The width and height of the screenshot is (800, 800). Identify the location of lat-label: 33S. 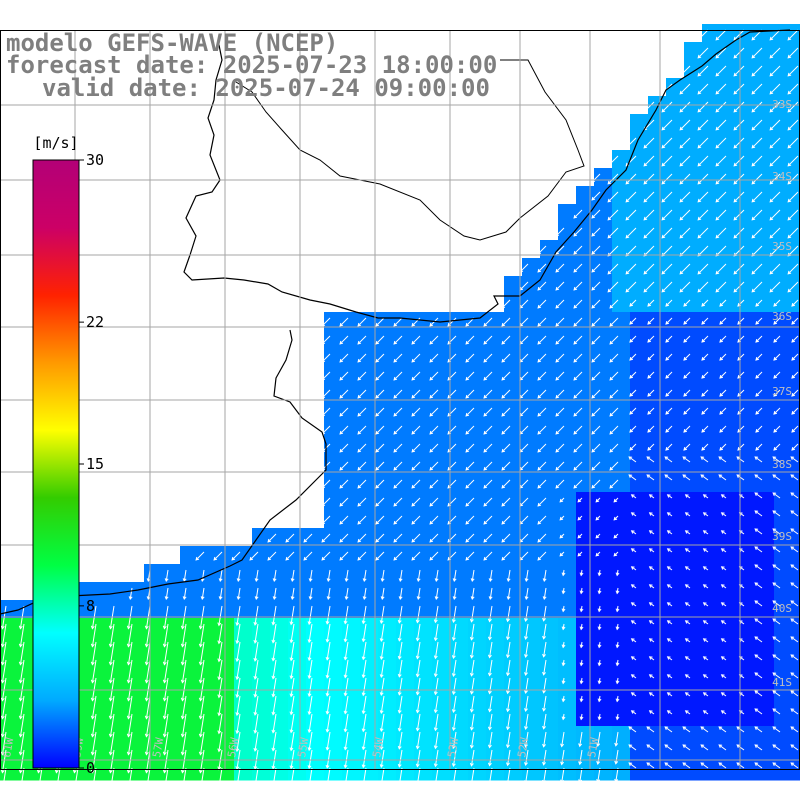
(782, 104).